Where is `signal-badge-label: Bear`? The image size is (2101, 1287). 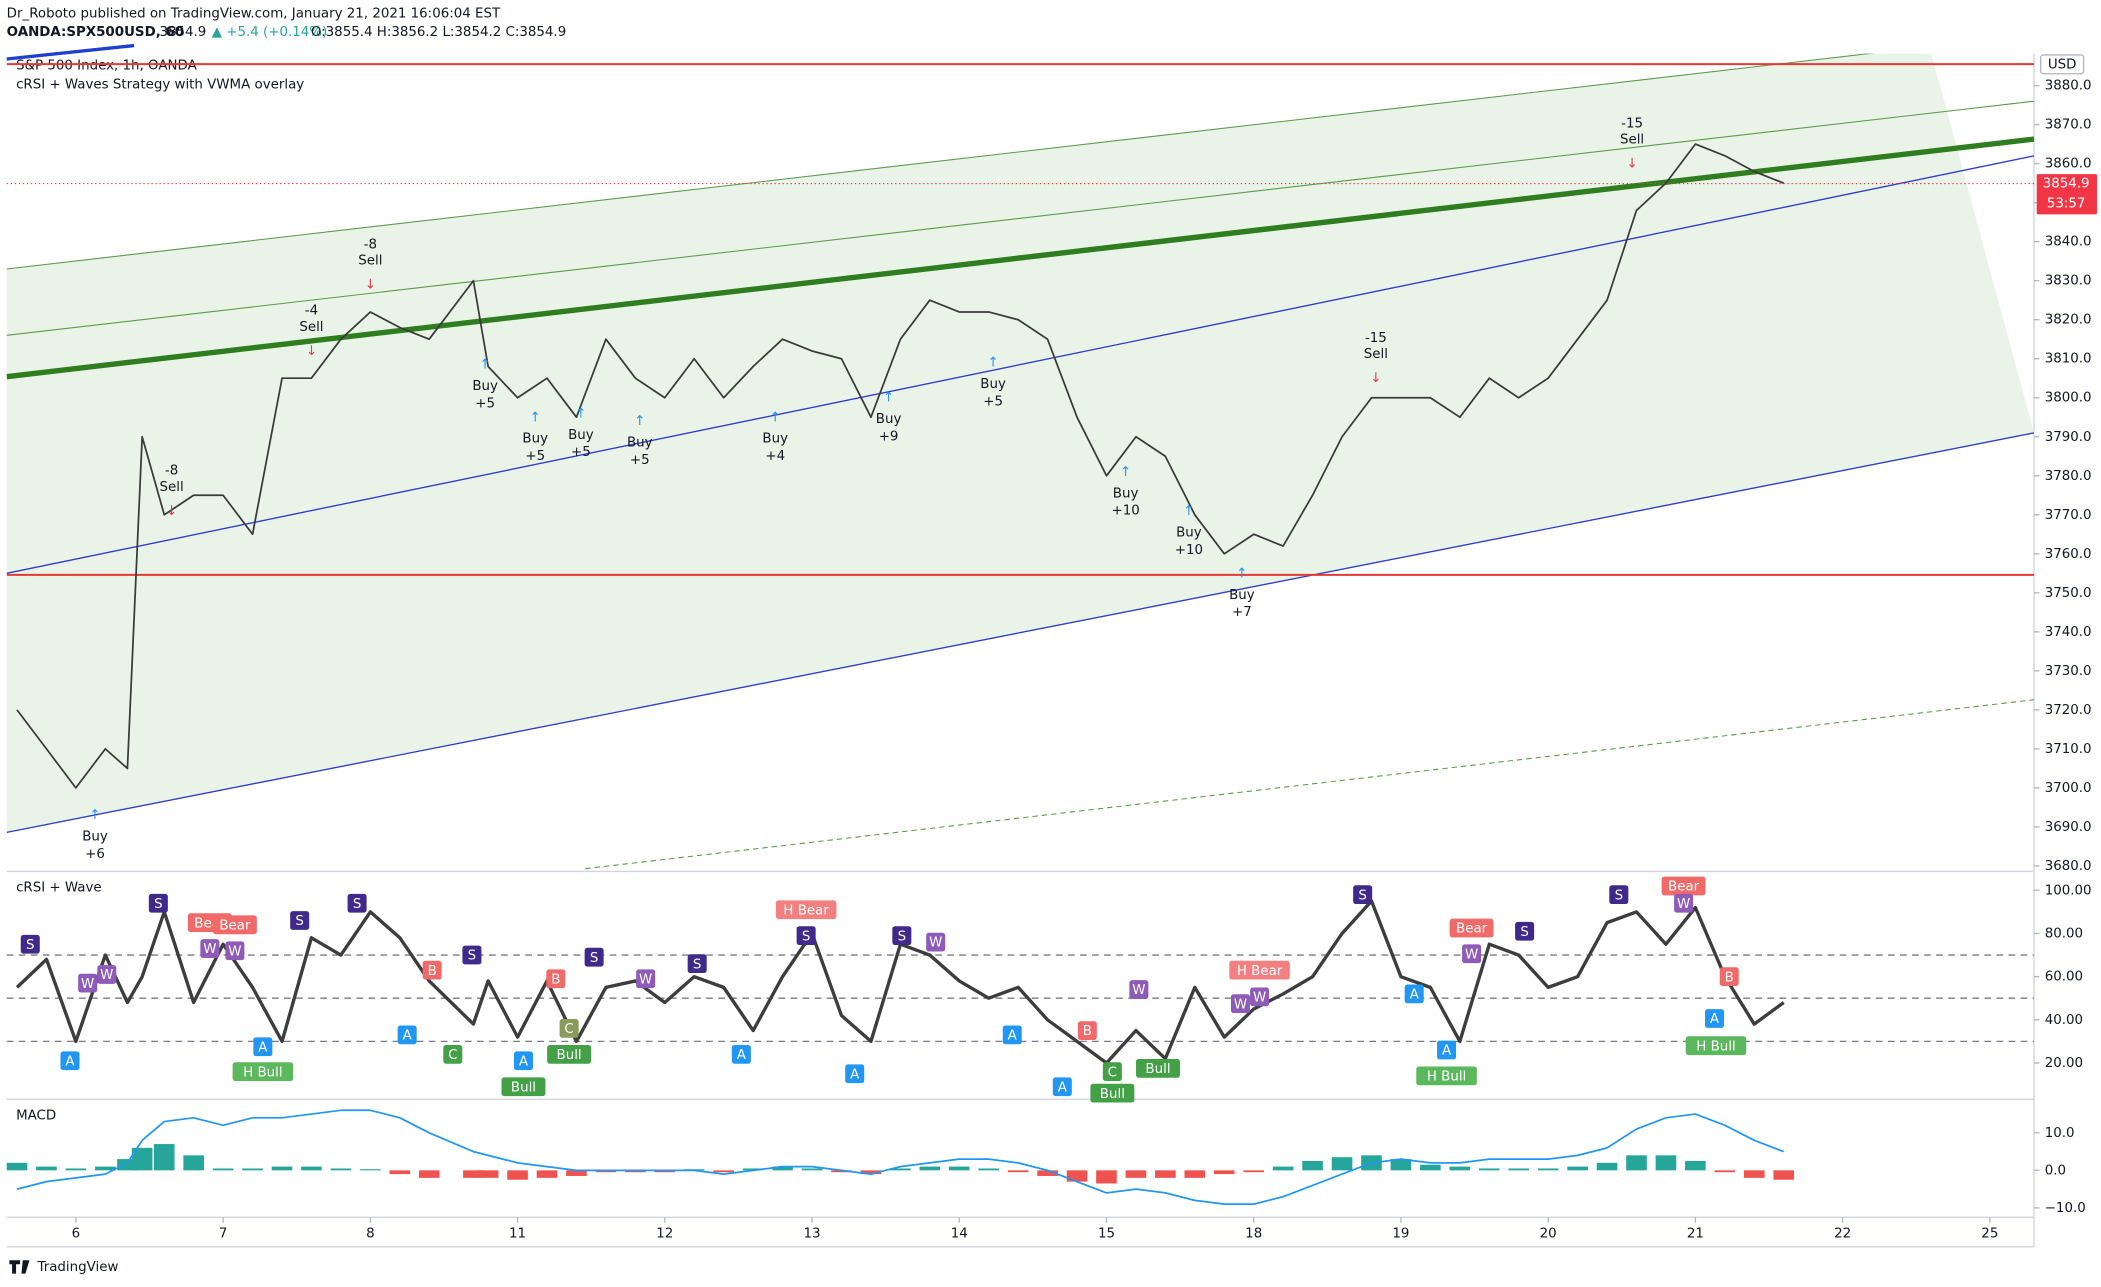 signal-badge-label: Bear is located at coordinates (235, 925).